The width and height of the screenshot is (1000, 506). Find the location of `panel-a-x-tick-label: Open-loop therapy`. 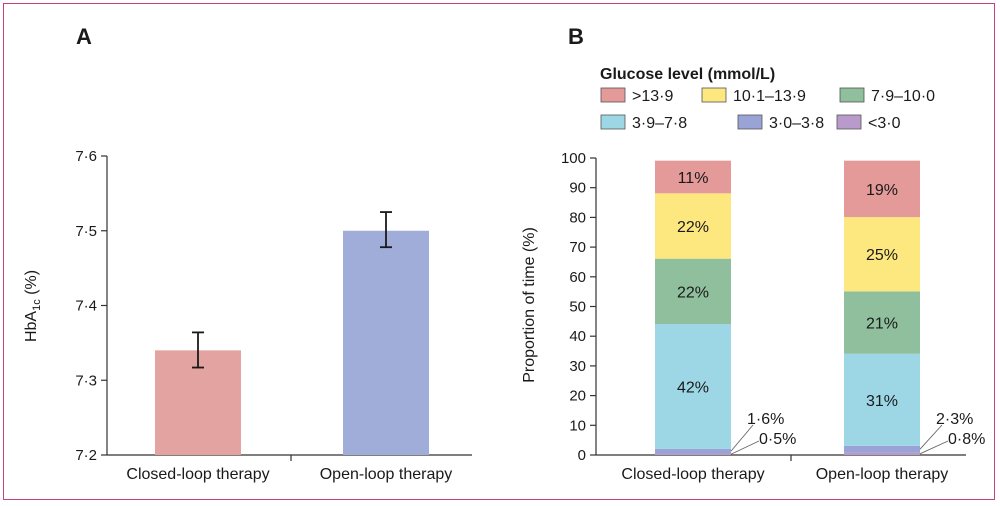

panel-a-x-tick-label: Open-loop therapy is located at coordinates (386, 474).